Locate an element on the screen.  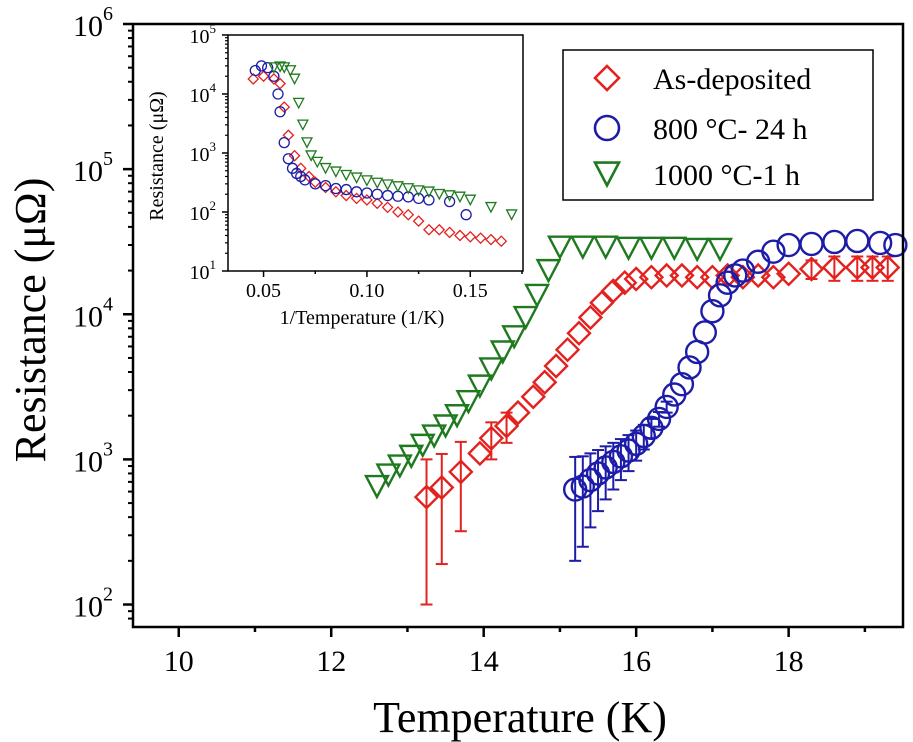
inset-y-tick-label: 10¹ is located at coordinates (203, 270).